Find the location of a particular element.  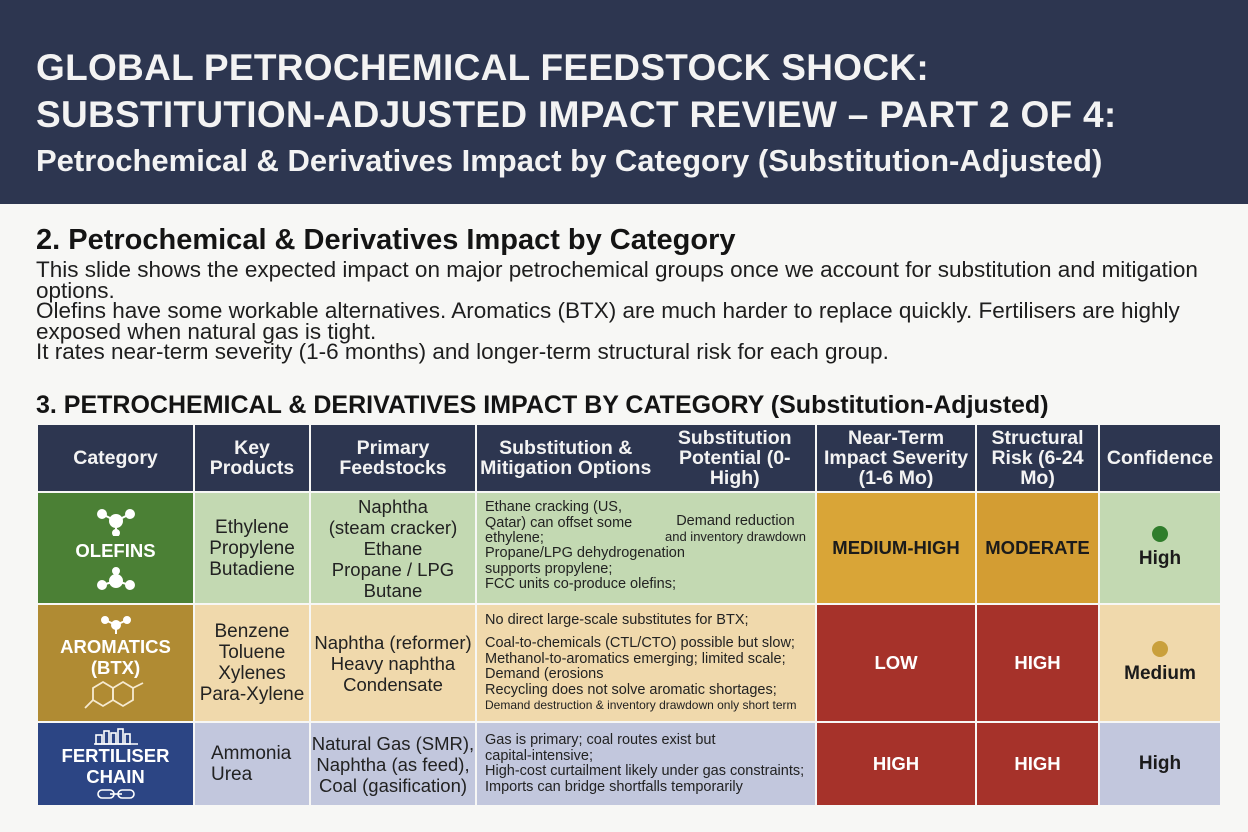

substitution-line: ethylene; is located at coordinates (514, 538).